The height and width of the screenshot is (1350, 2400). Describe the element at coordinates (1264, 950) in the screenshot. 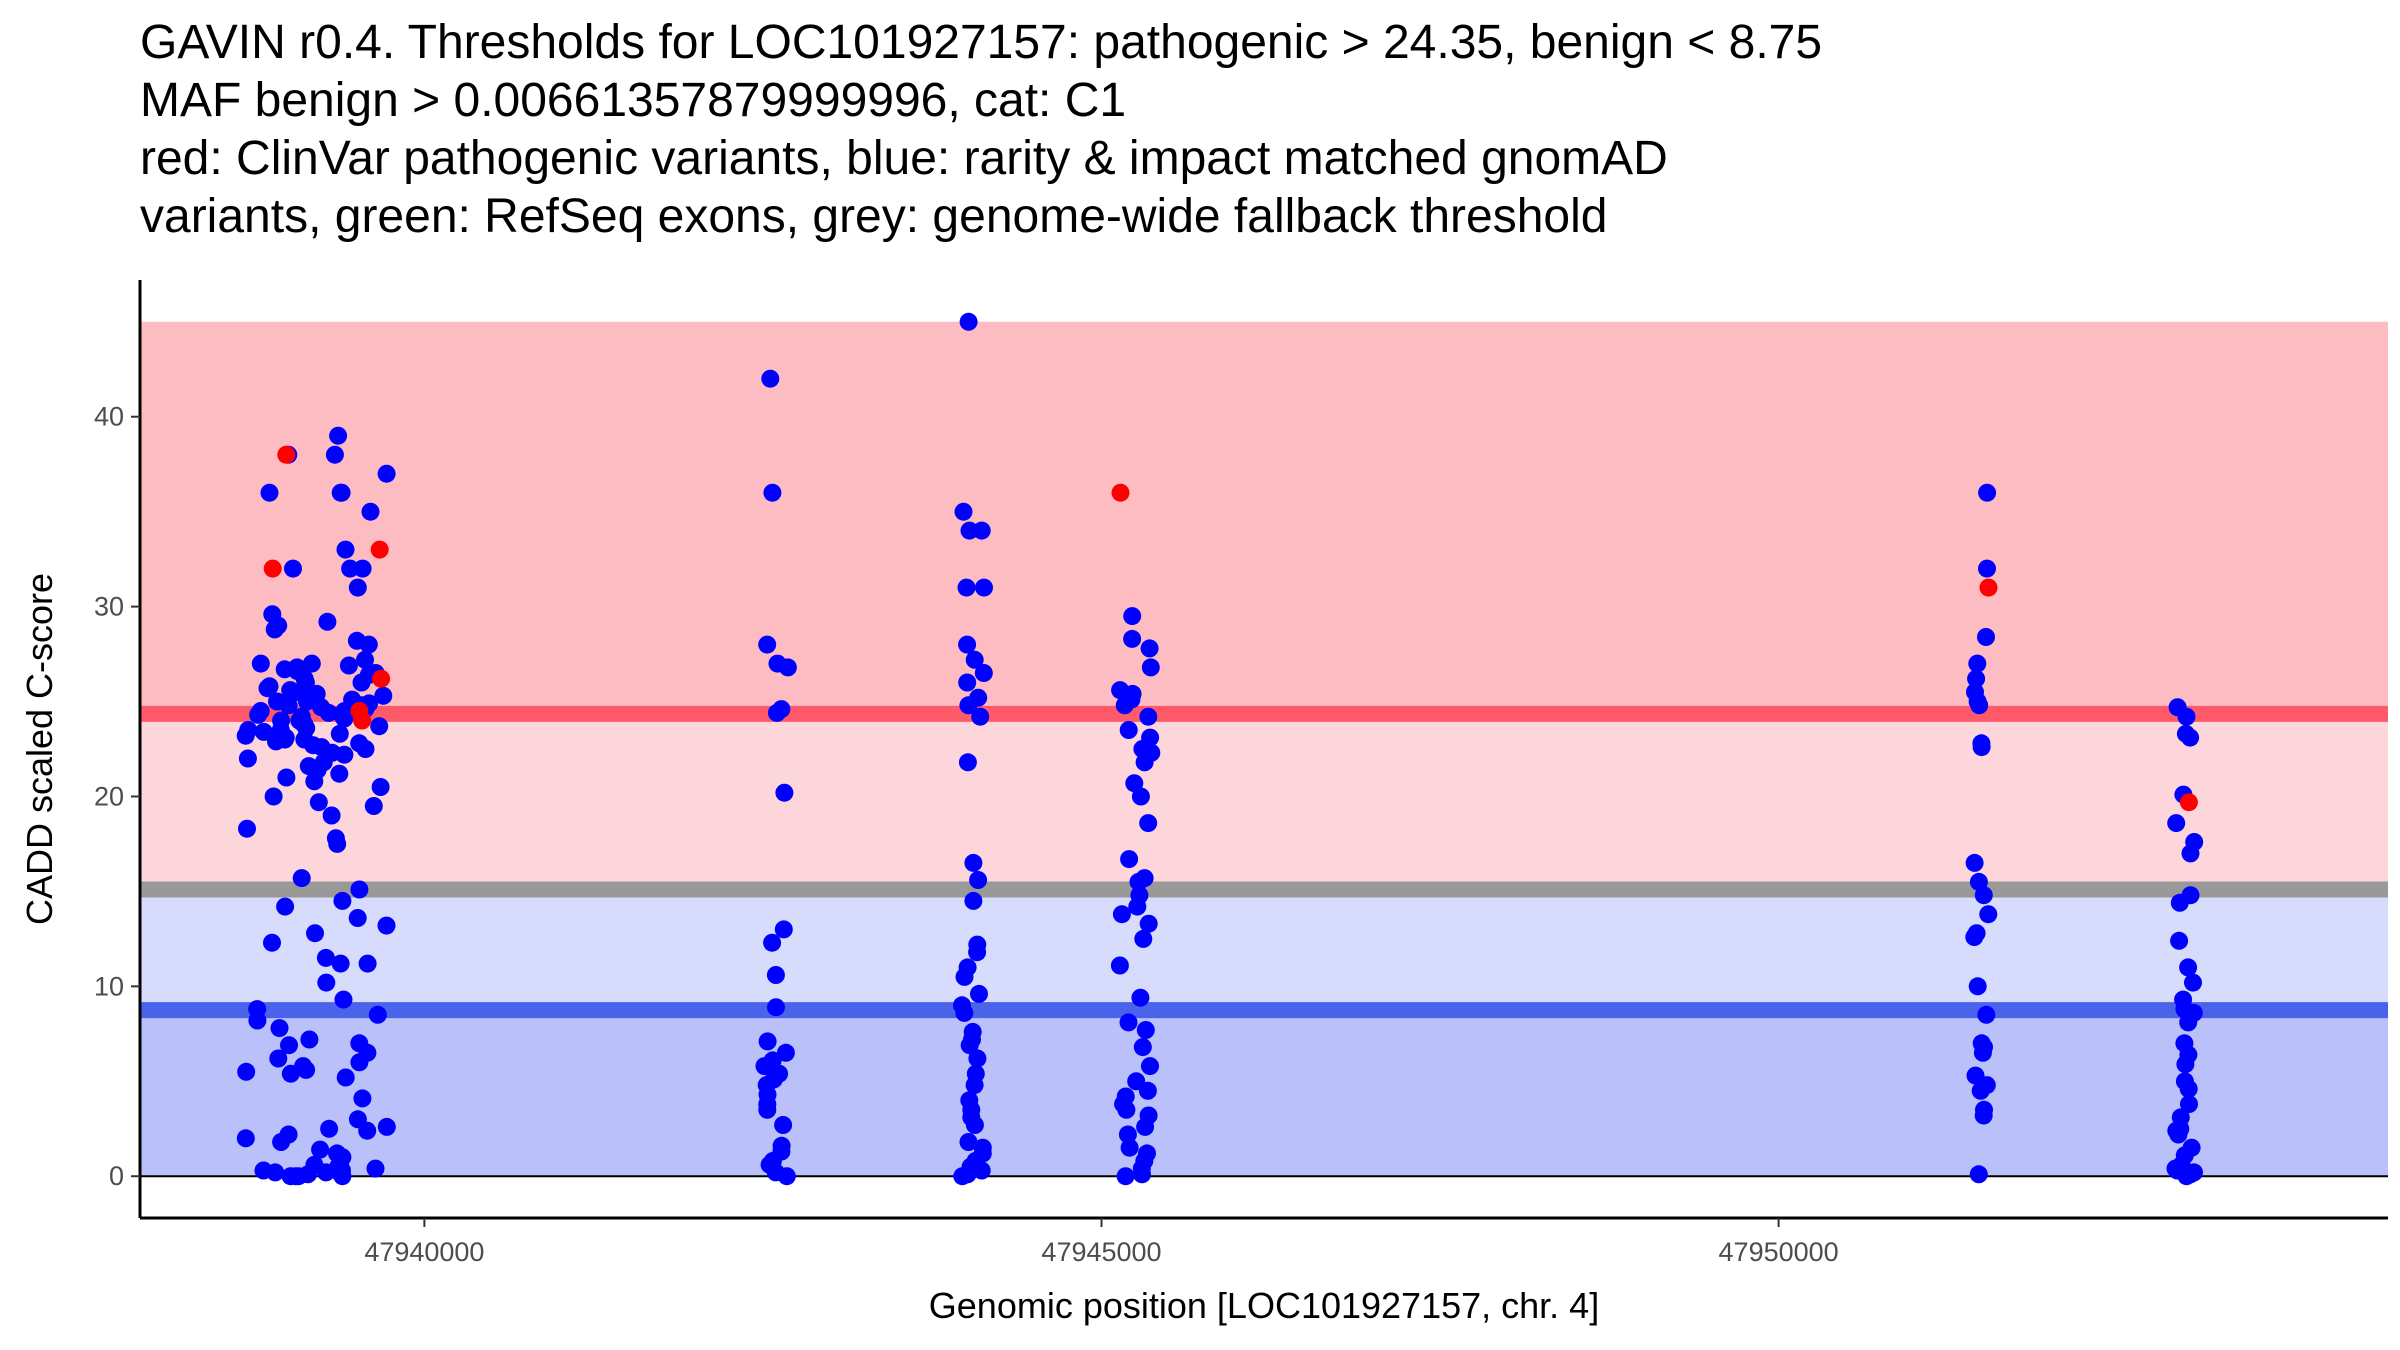

I see `zone-uncertain-lower` at that location.